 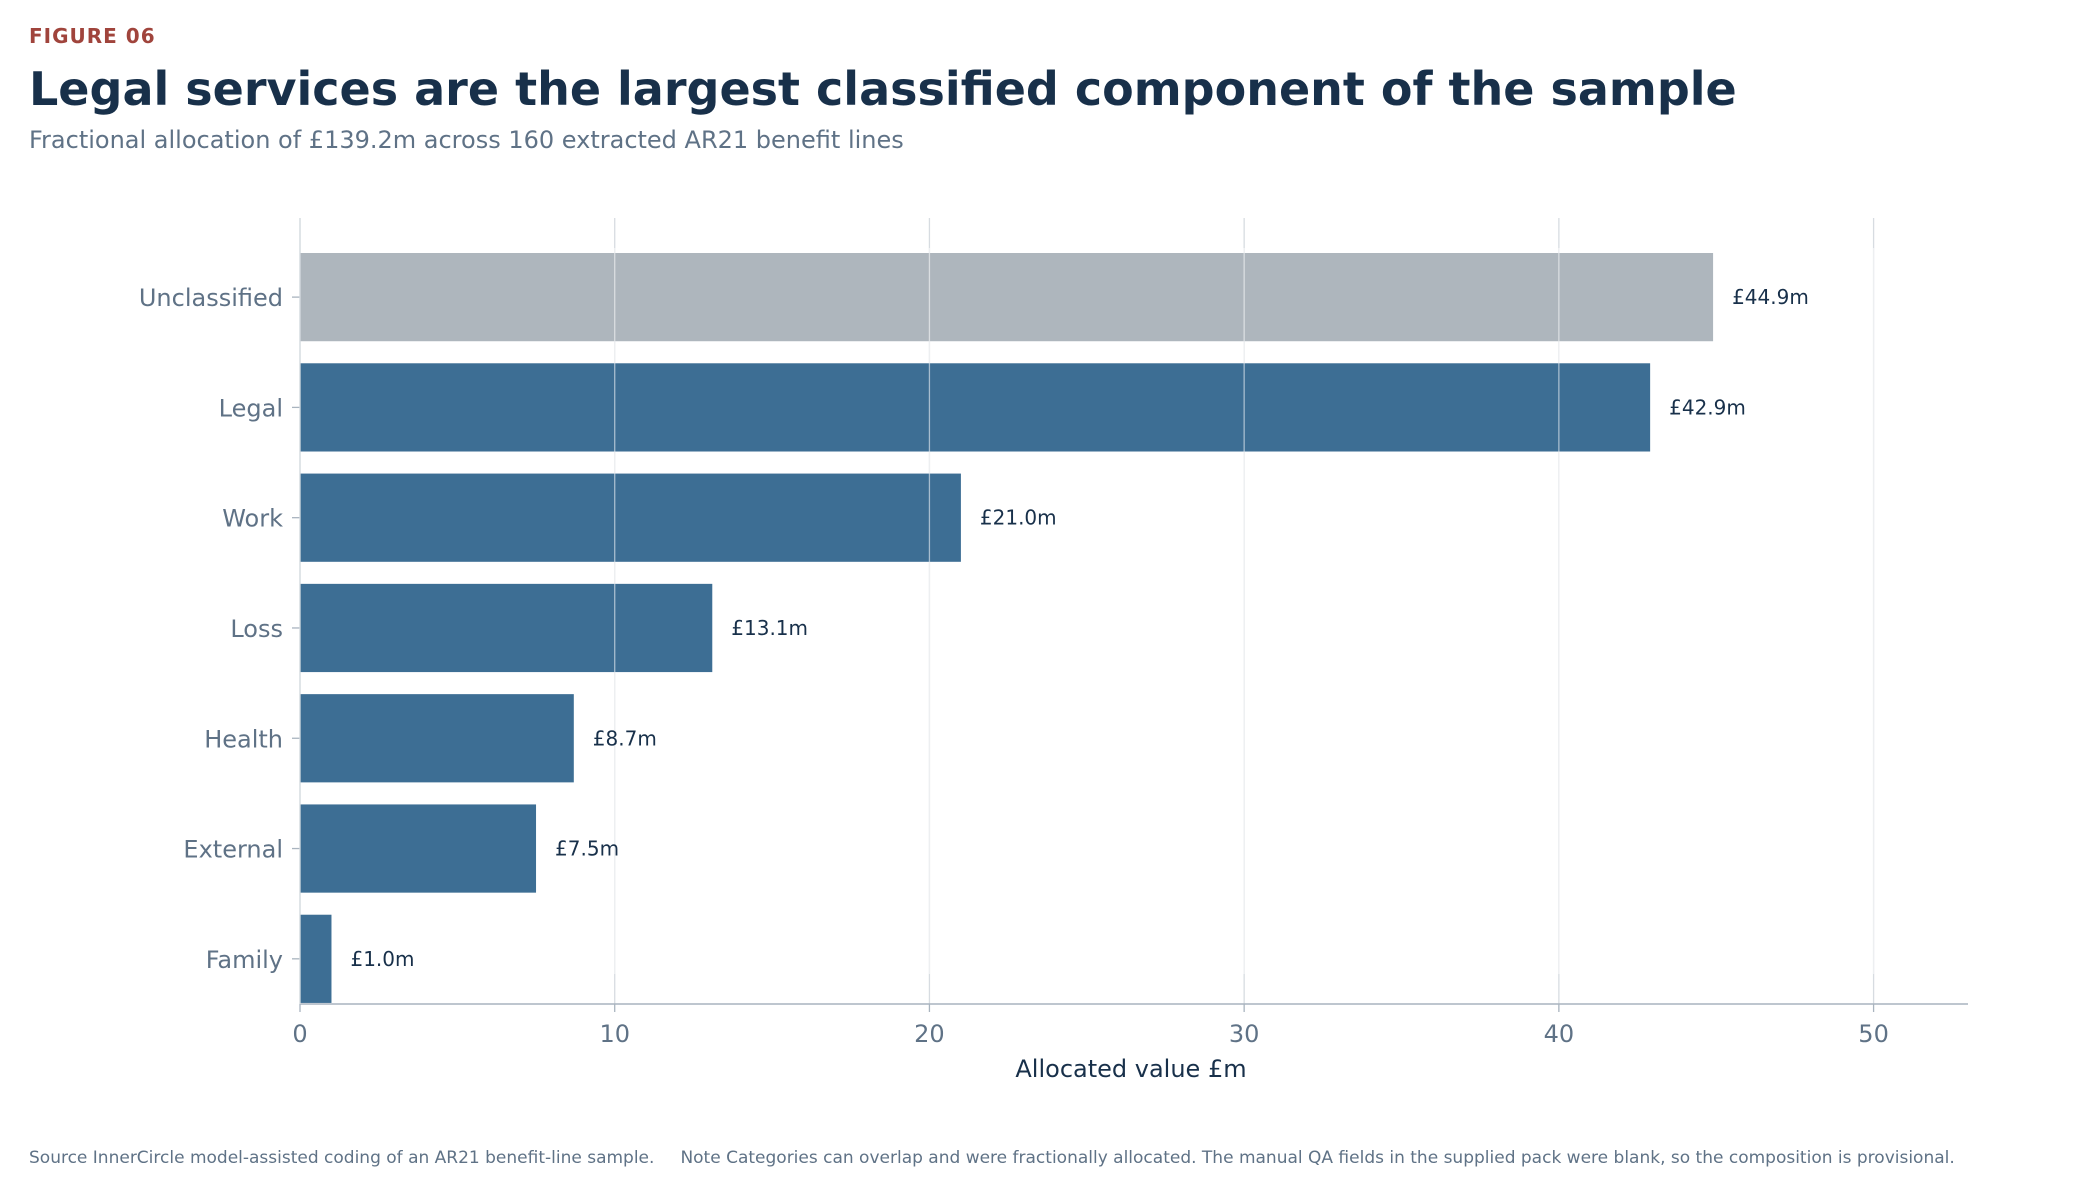 What do you see at coordinates (92, 36) in the screenshot?
I see `figure-label: FIGURE 06` at bounding box center [92, 36].